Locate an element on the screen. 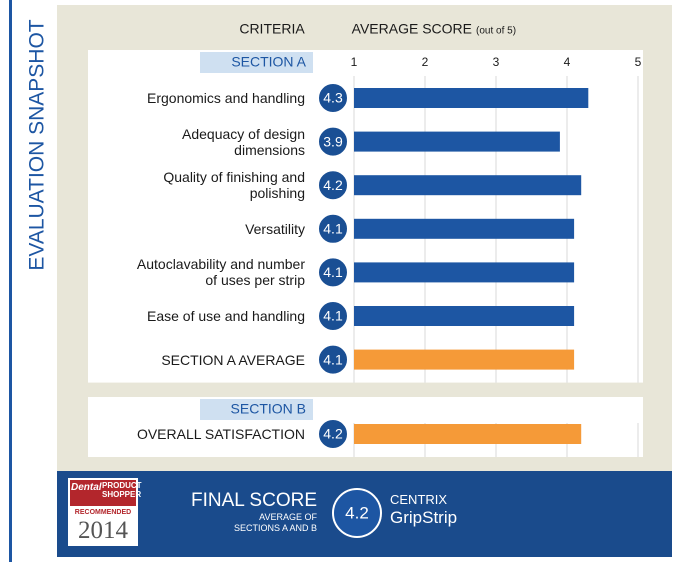  value-label: 3.9 is located at coordinates (333, 141).